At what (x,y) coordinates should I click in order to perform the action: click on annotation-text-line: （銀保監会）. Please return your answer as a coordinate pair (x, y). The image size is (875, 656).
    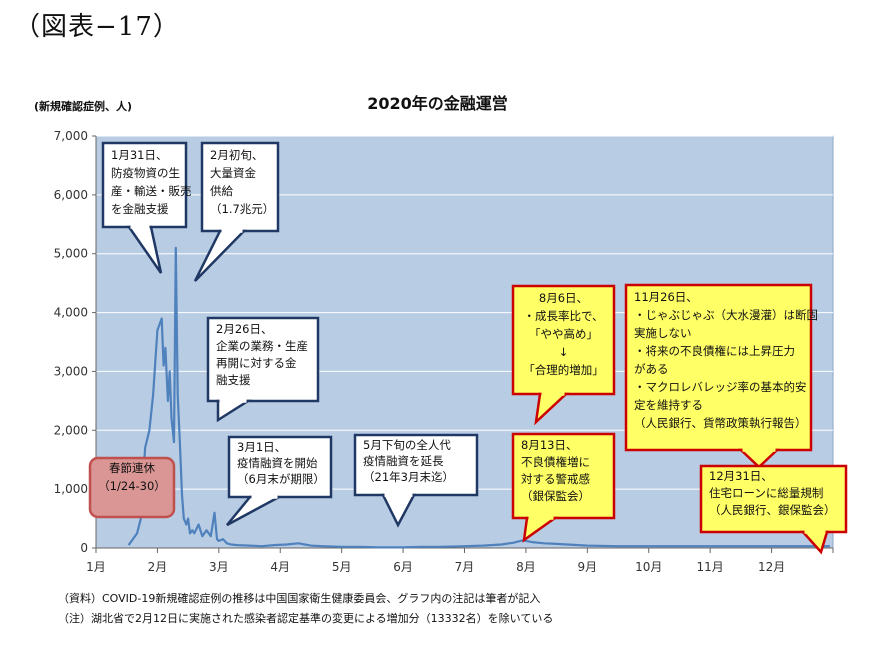
    Looking at the image, I should click on (555, 496).